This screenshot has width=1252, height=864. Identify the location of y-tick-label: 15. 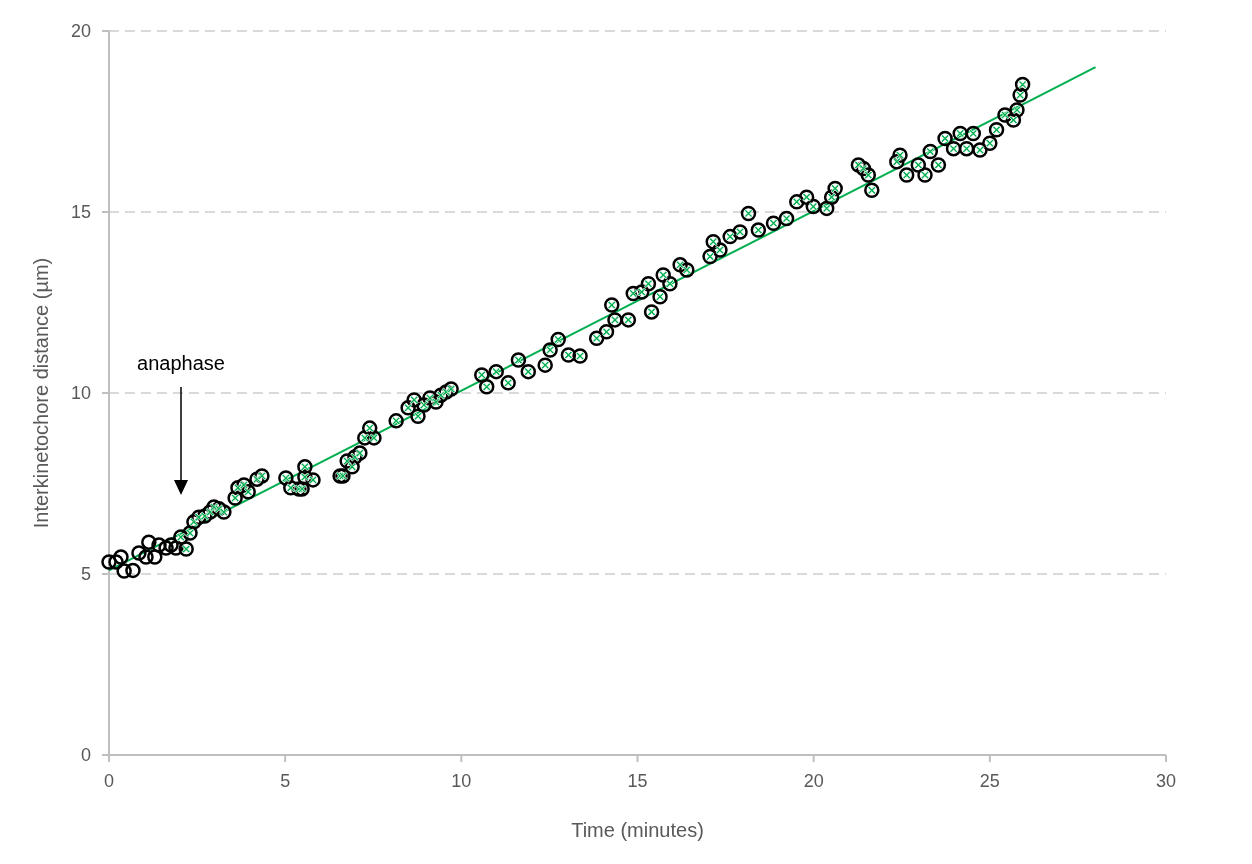
(80, 212).